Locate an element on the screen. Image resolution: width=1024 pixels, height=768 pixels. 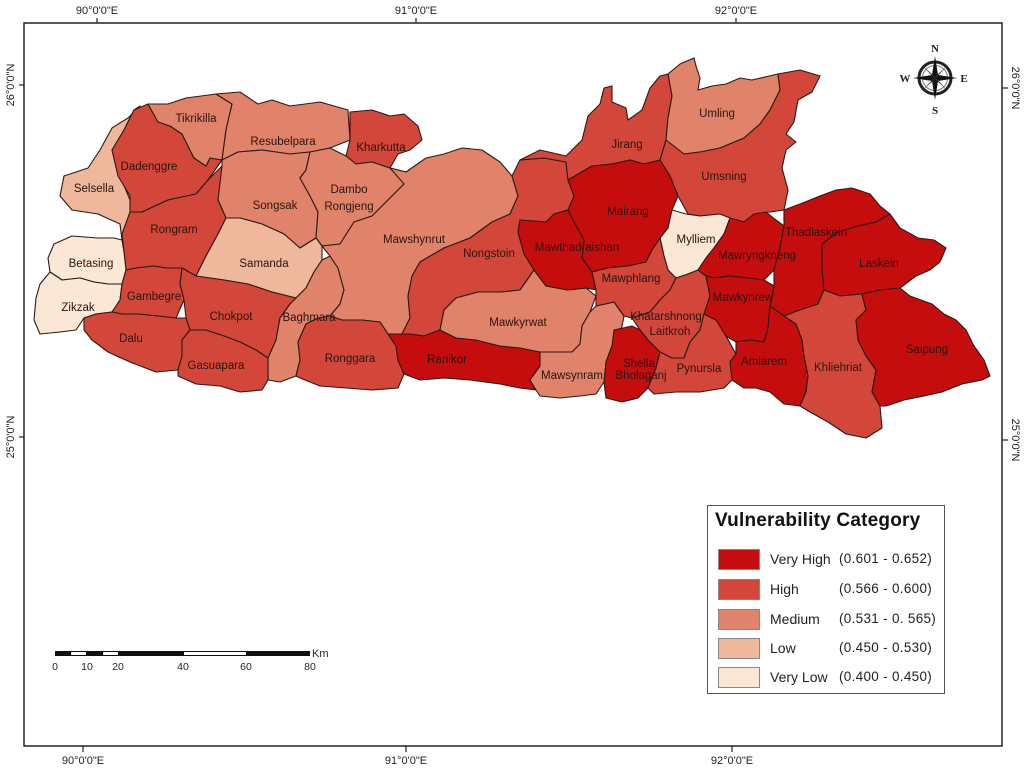
district-saipung is located at coordinates (923, 347).